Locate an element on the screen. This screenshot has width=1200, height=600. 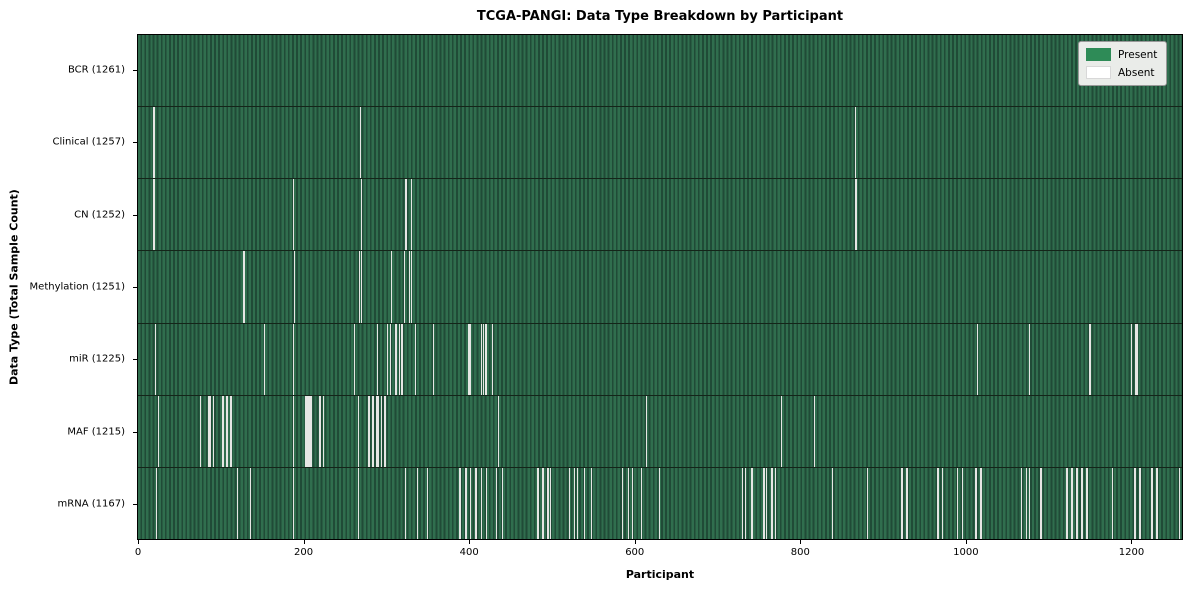
absent-swatch-icon is located at coordinates (1098, 72).